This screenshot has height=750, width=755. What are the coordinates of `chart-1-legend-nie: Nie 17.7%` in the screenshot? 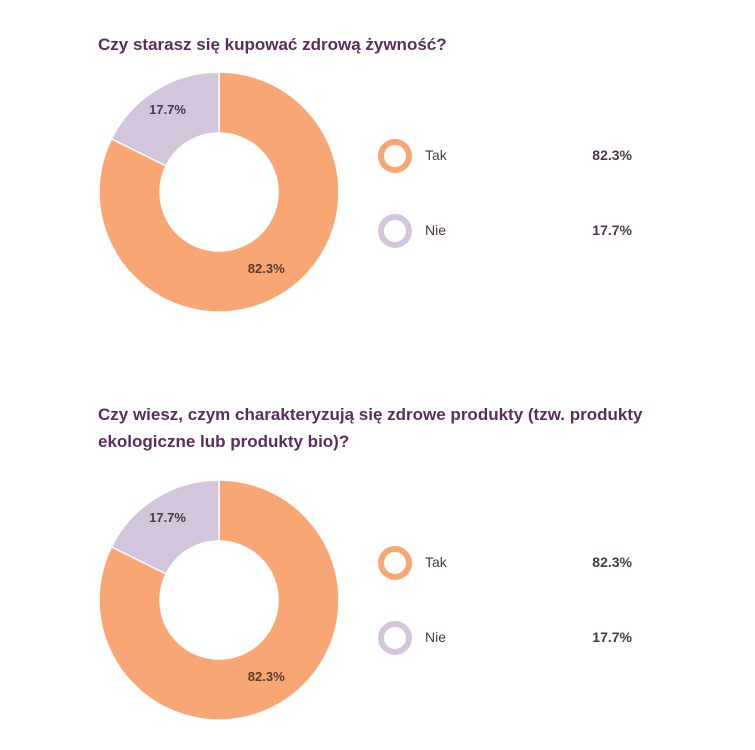 It's located at (505, 231).